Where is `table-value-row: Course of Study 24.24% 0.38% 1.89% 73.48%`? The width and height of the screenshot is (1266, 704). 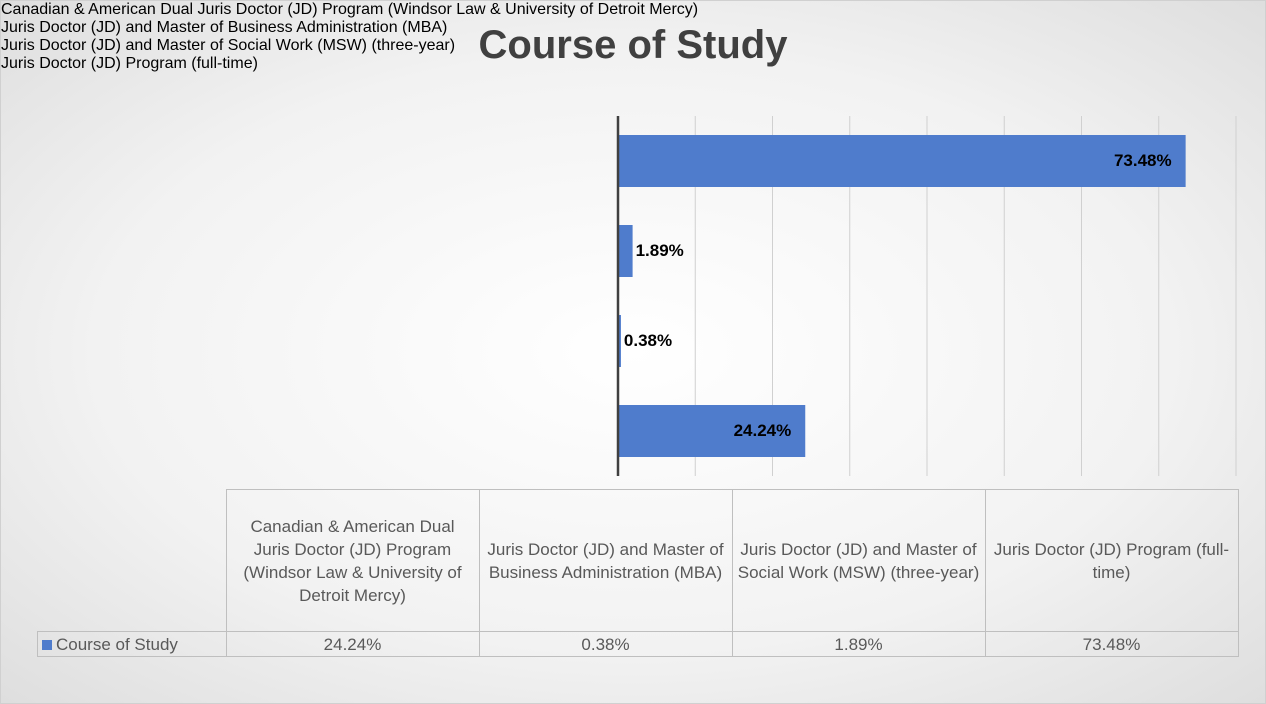 table-value-row: Course of Study 24.24% 0.38% 1.89% 73.48% is located at coordinates (638, 644).